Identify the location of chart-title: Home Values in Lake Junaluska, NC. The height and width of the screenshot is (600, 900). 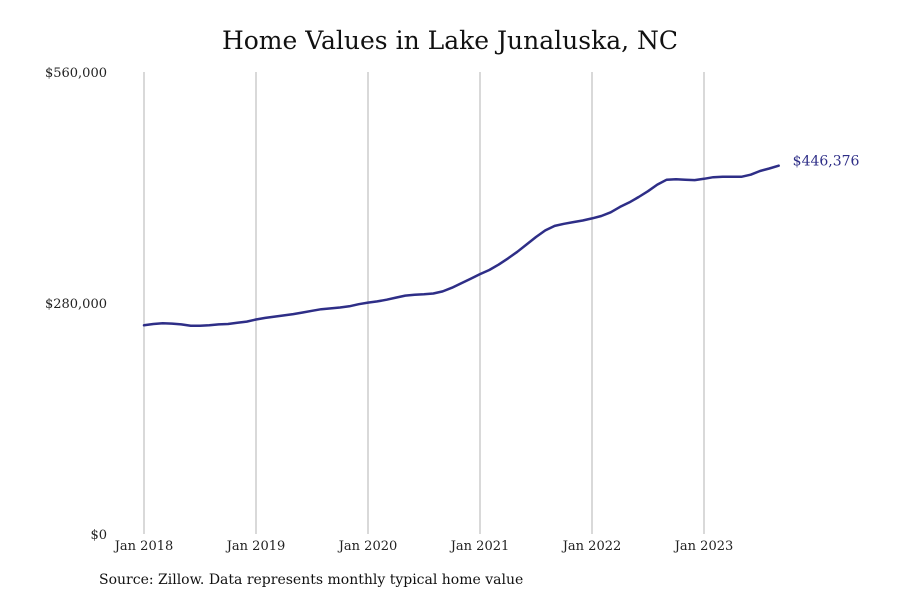
(450, 40).